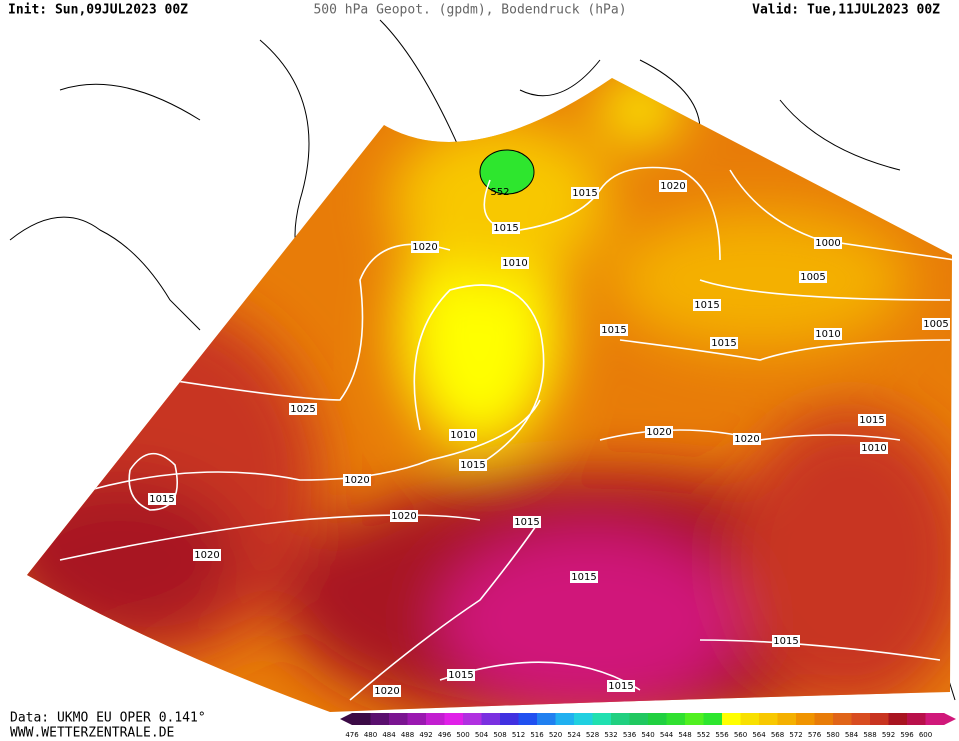 Image resolution: width=959 pixels, height=741 pixels. Describe the element at coordinates (888, 735) in the screenshot. I see `legend-label: 592` at that location.